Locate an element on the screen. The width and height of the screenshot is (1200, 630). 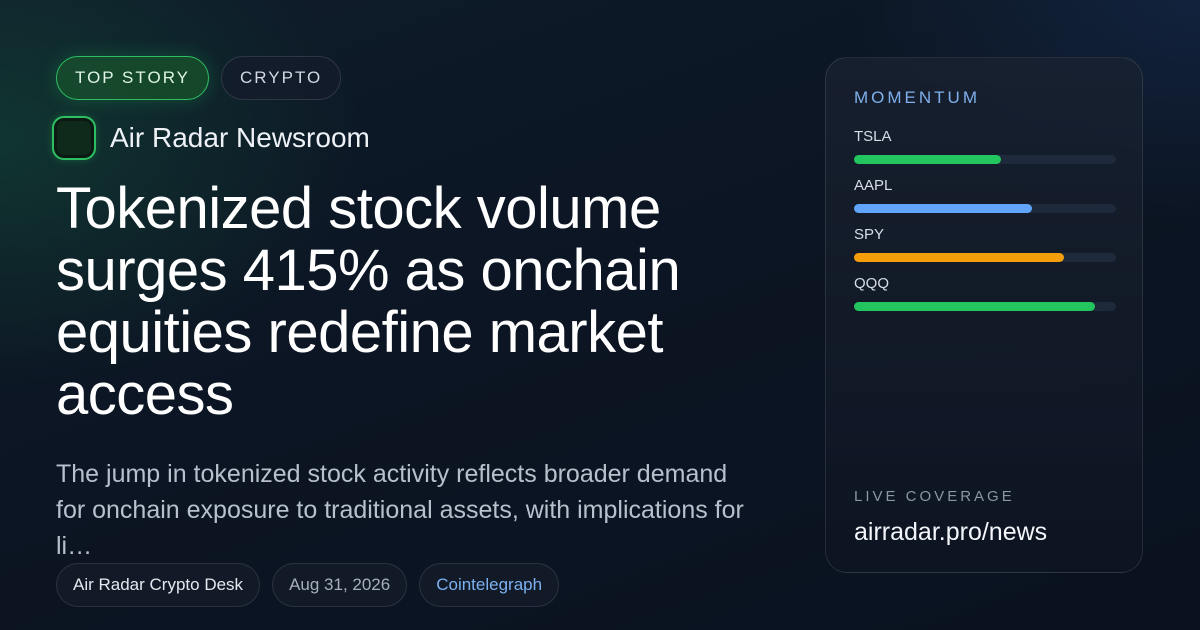
momentum-item-qqq: QQQ is located at coordinates (985, 293).